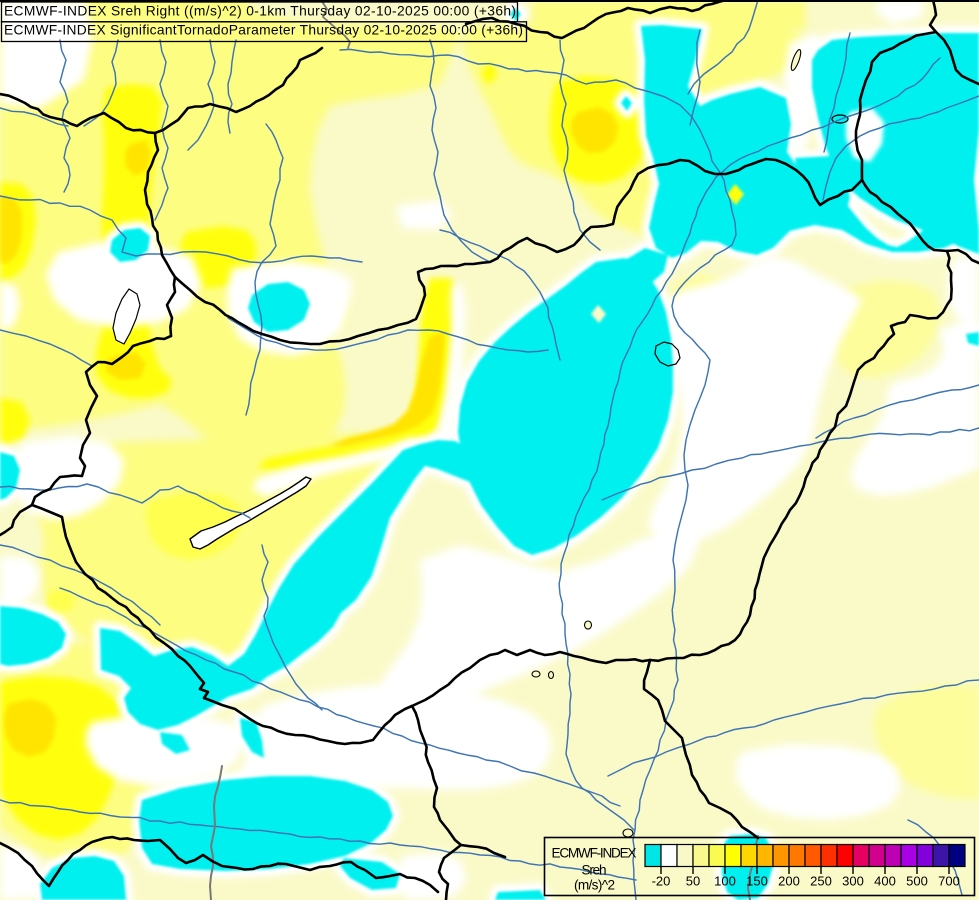 Image resolution: width=979 pixels, height=900 pixels. What do you see at coordinates (885, 880) in the screenshot?
I see `svg-text: 400` at bounding box center [885, 880].